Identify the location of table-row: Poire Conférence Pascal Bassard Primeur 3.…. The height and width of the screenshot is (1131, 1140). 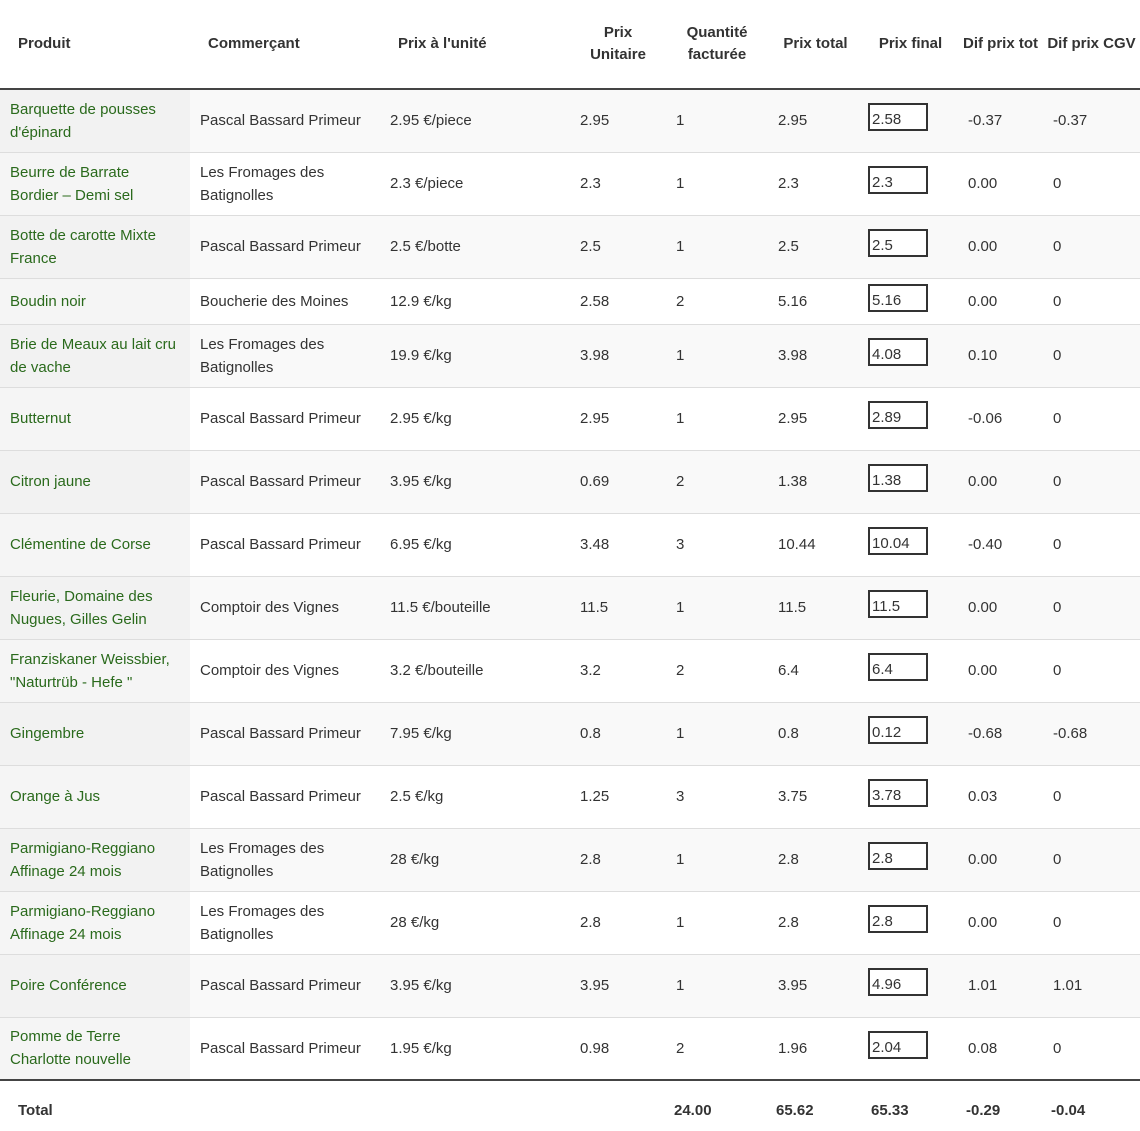
(570, 985).